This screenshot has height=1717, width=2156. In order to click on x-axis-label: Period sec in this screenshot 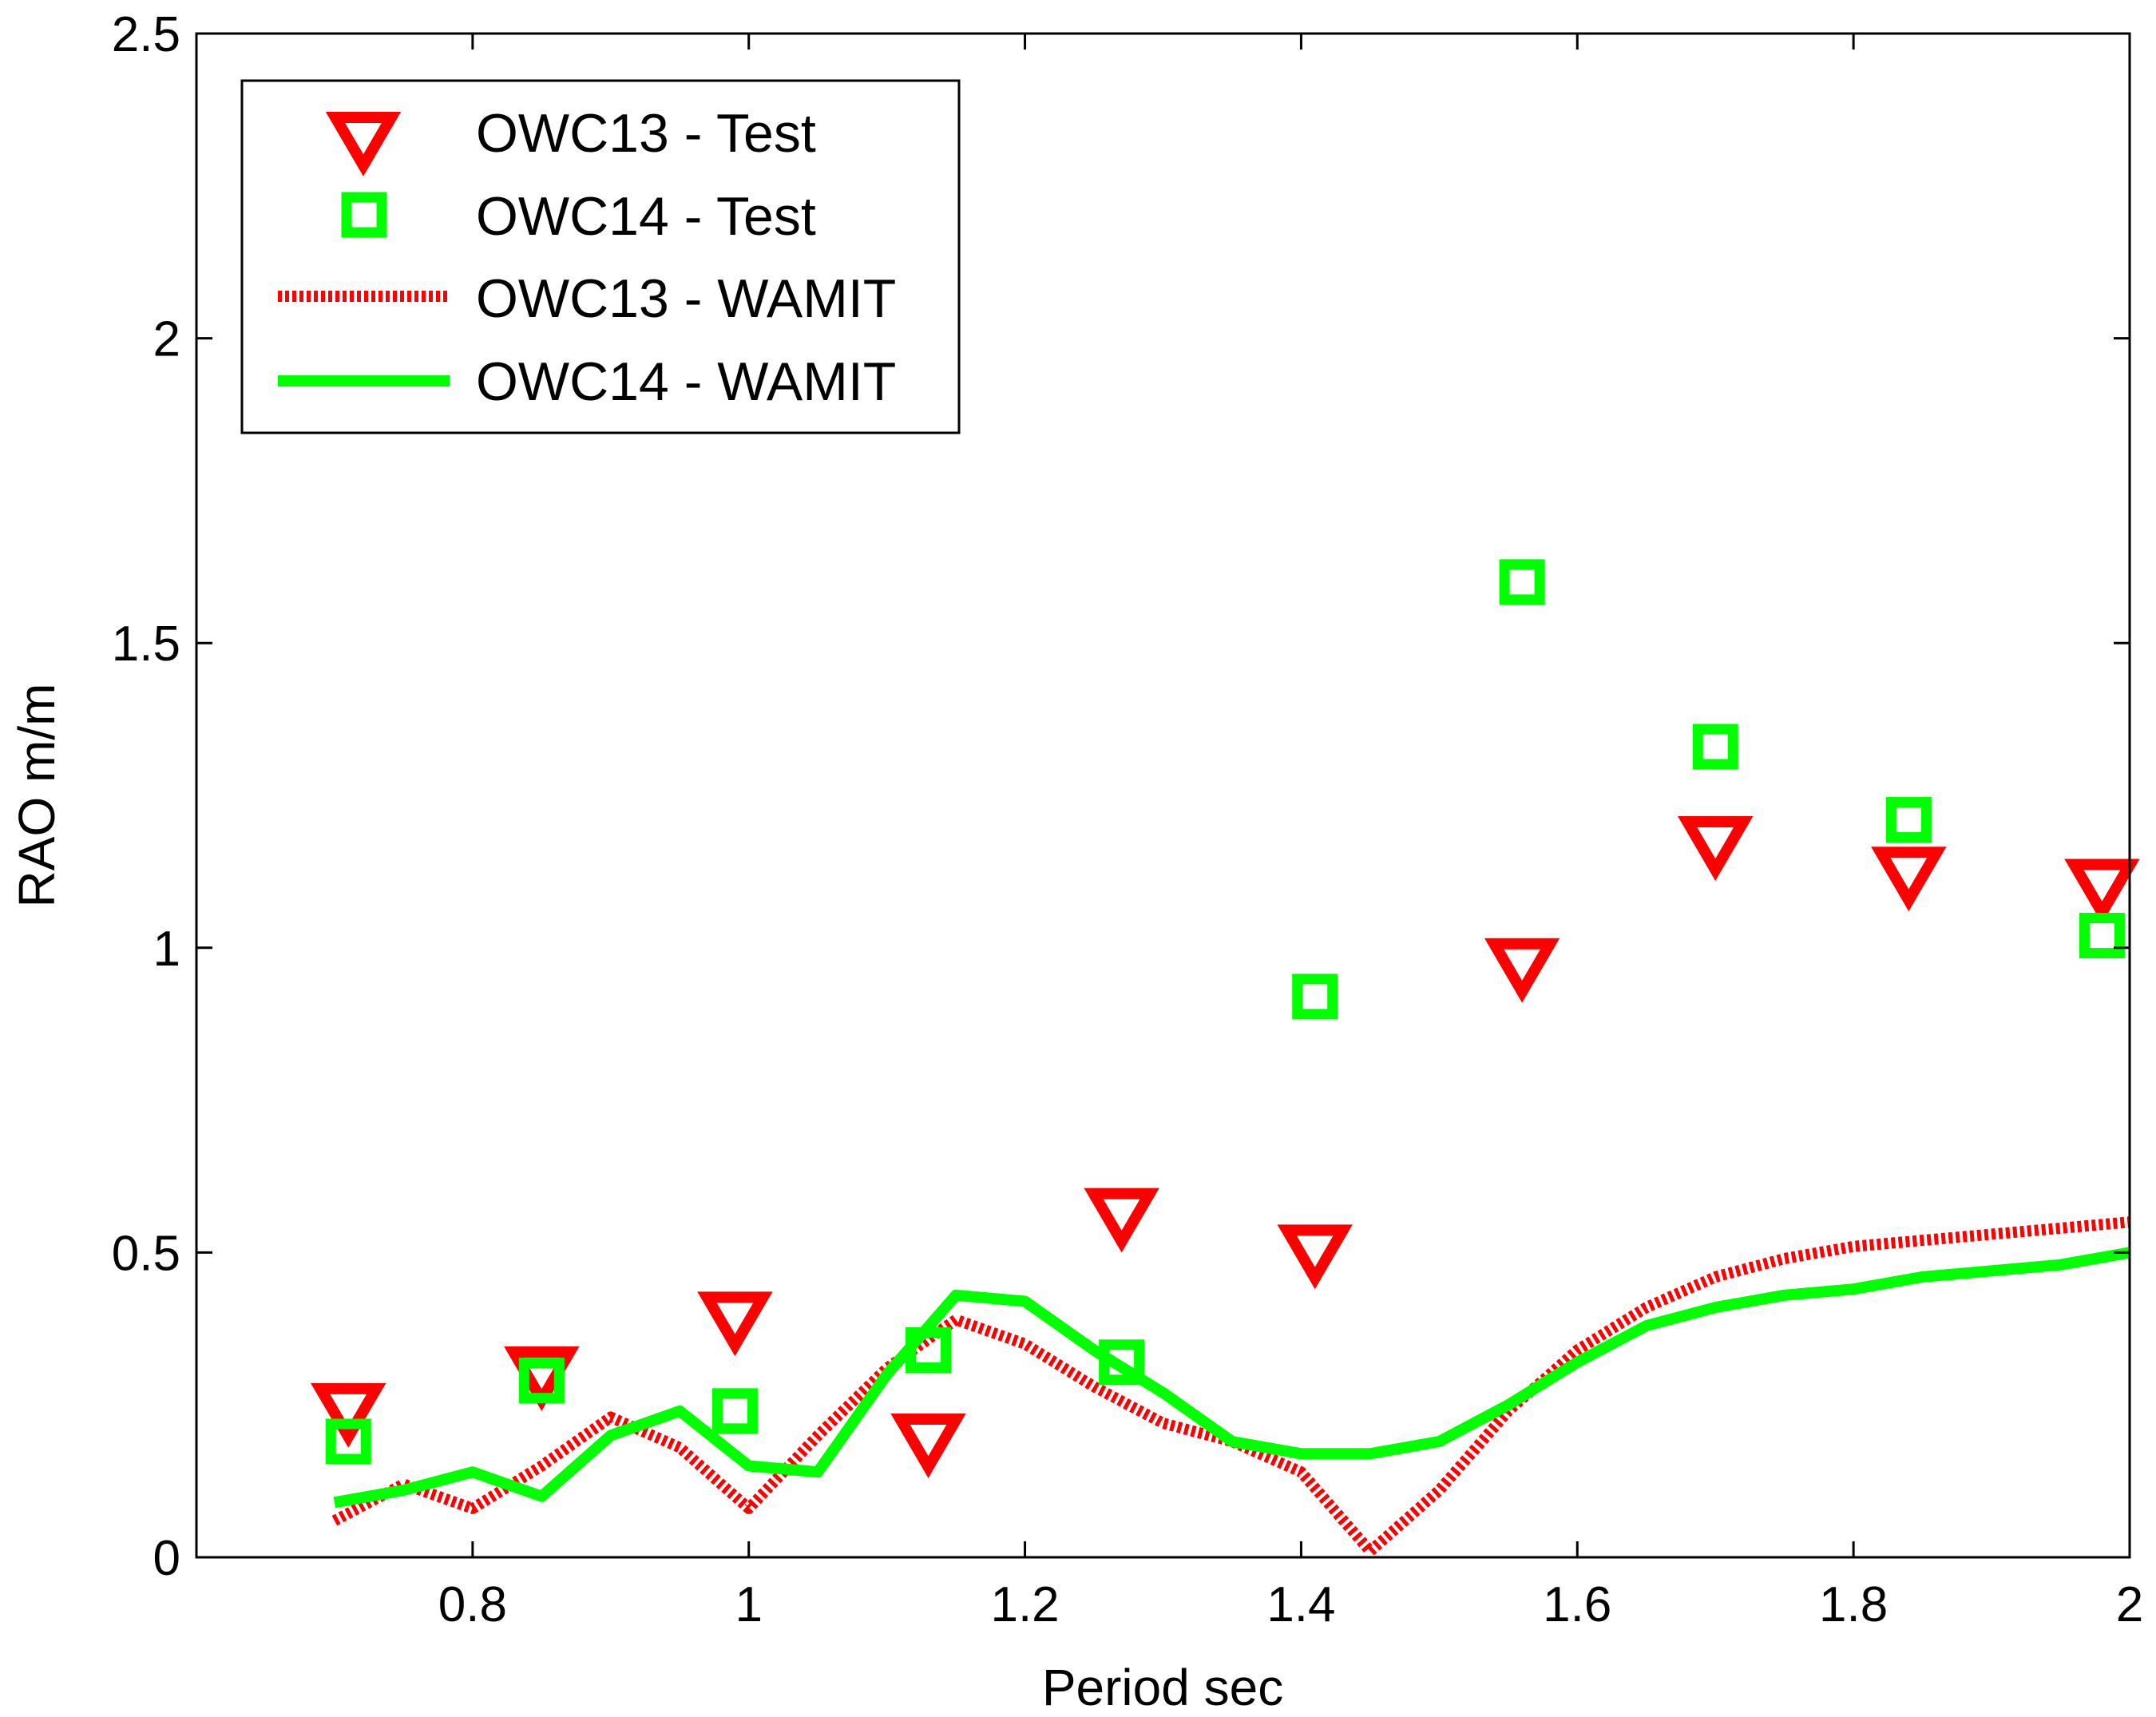, I will do `click(1162, 1687)`.